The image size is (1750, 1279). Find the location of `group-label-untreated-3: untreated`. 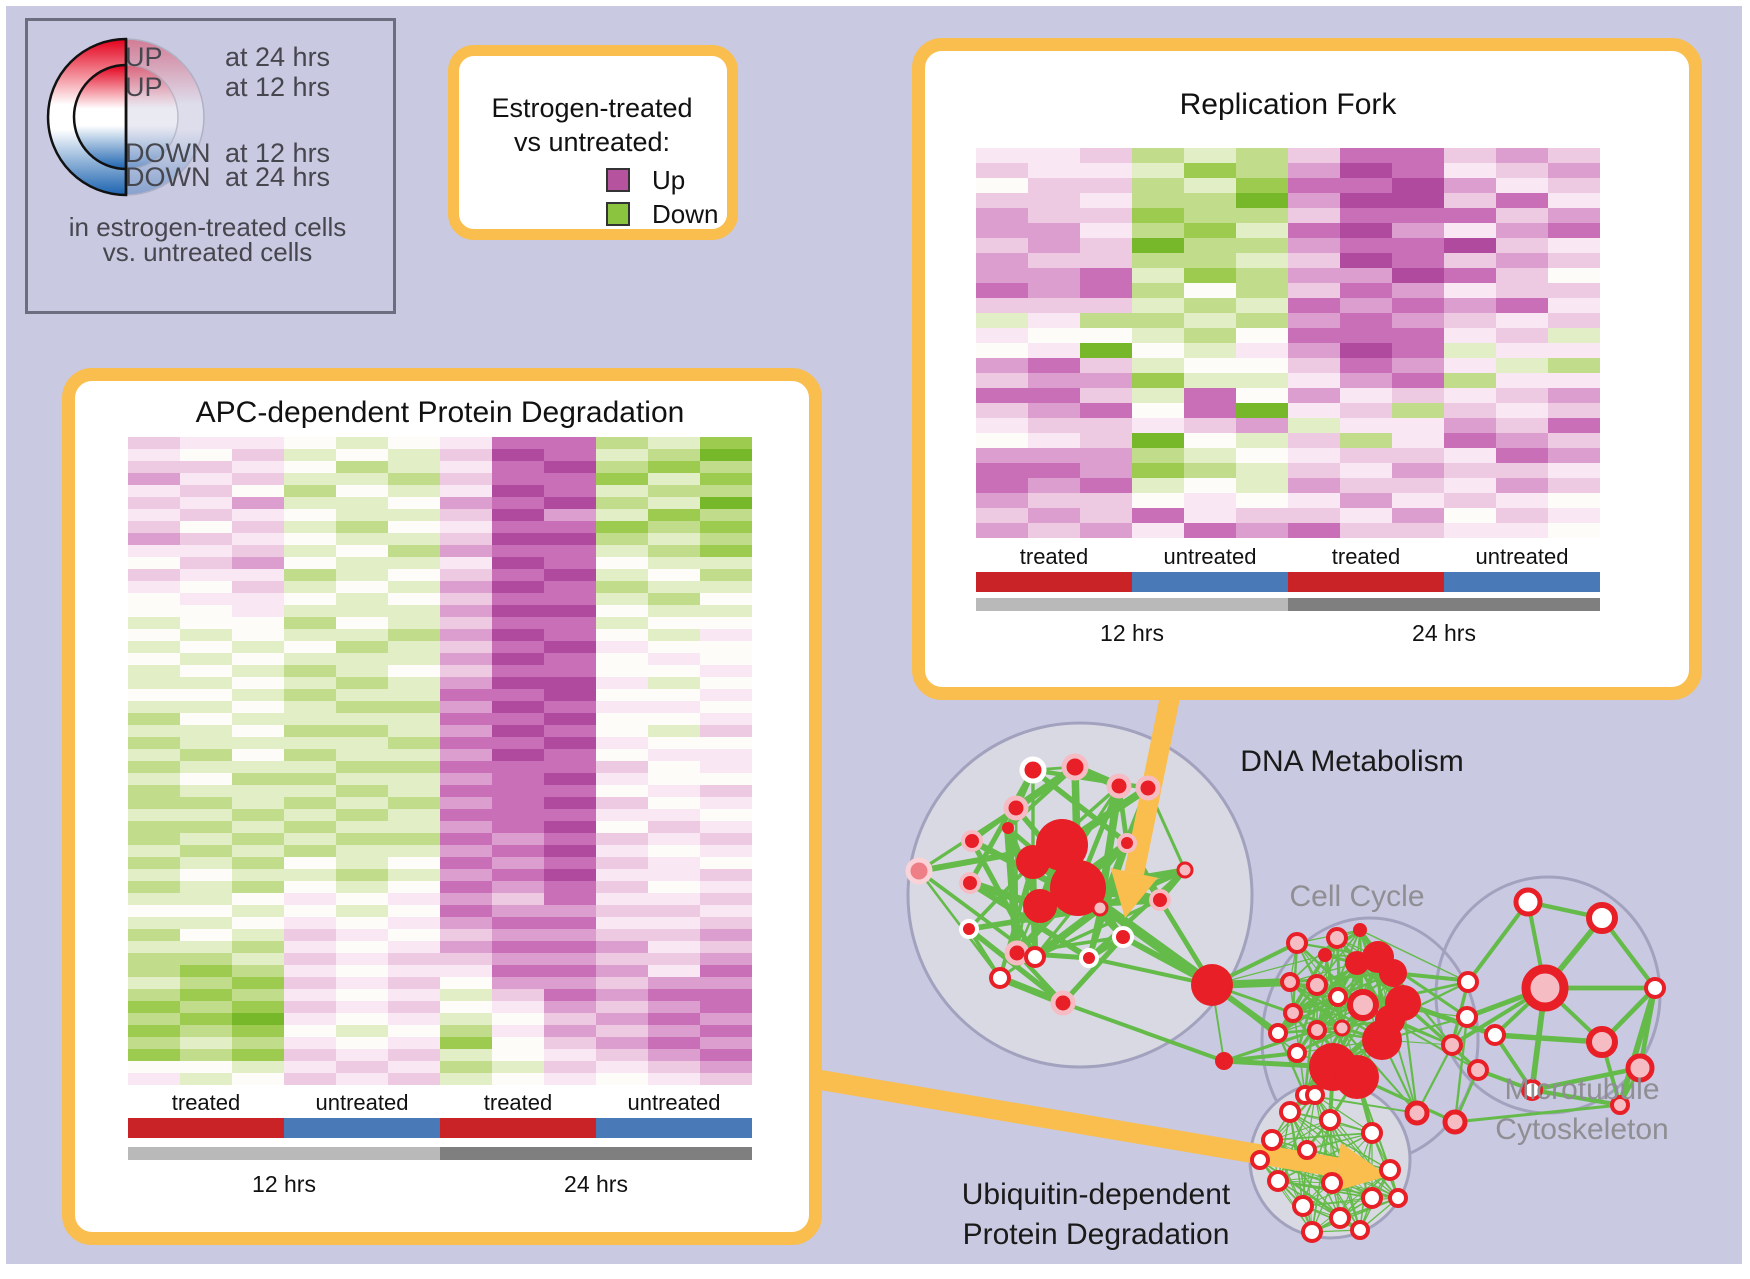

group-label-untreated-3: untreated is located at coordinates (674, 1102).